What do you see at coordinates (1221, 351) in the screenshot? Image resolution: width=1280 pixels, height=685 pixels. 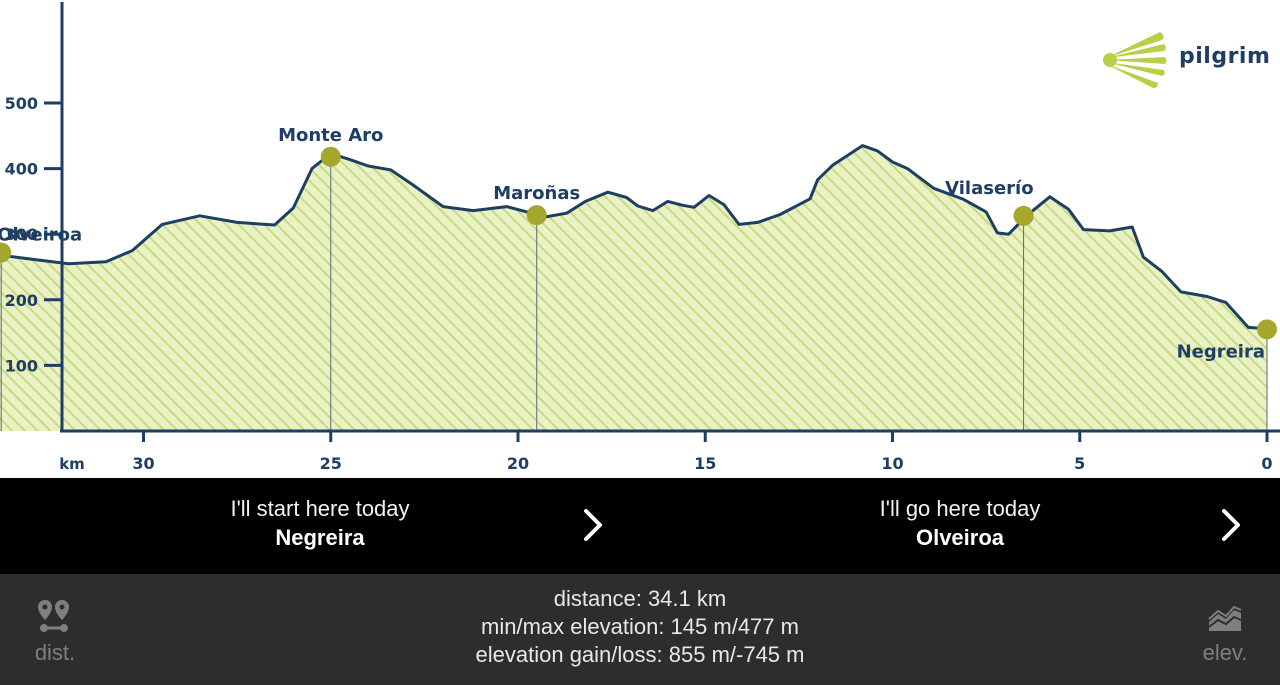 I see `waypoint-label: Negreira` at bounding box center [1221, 351].